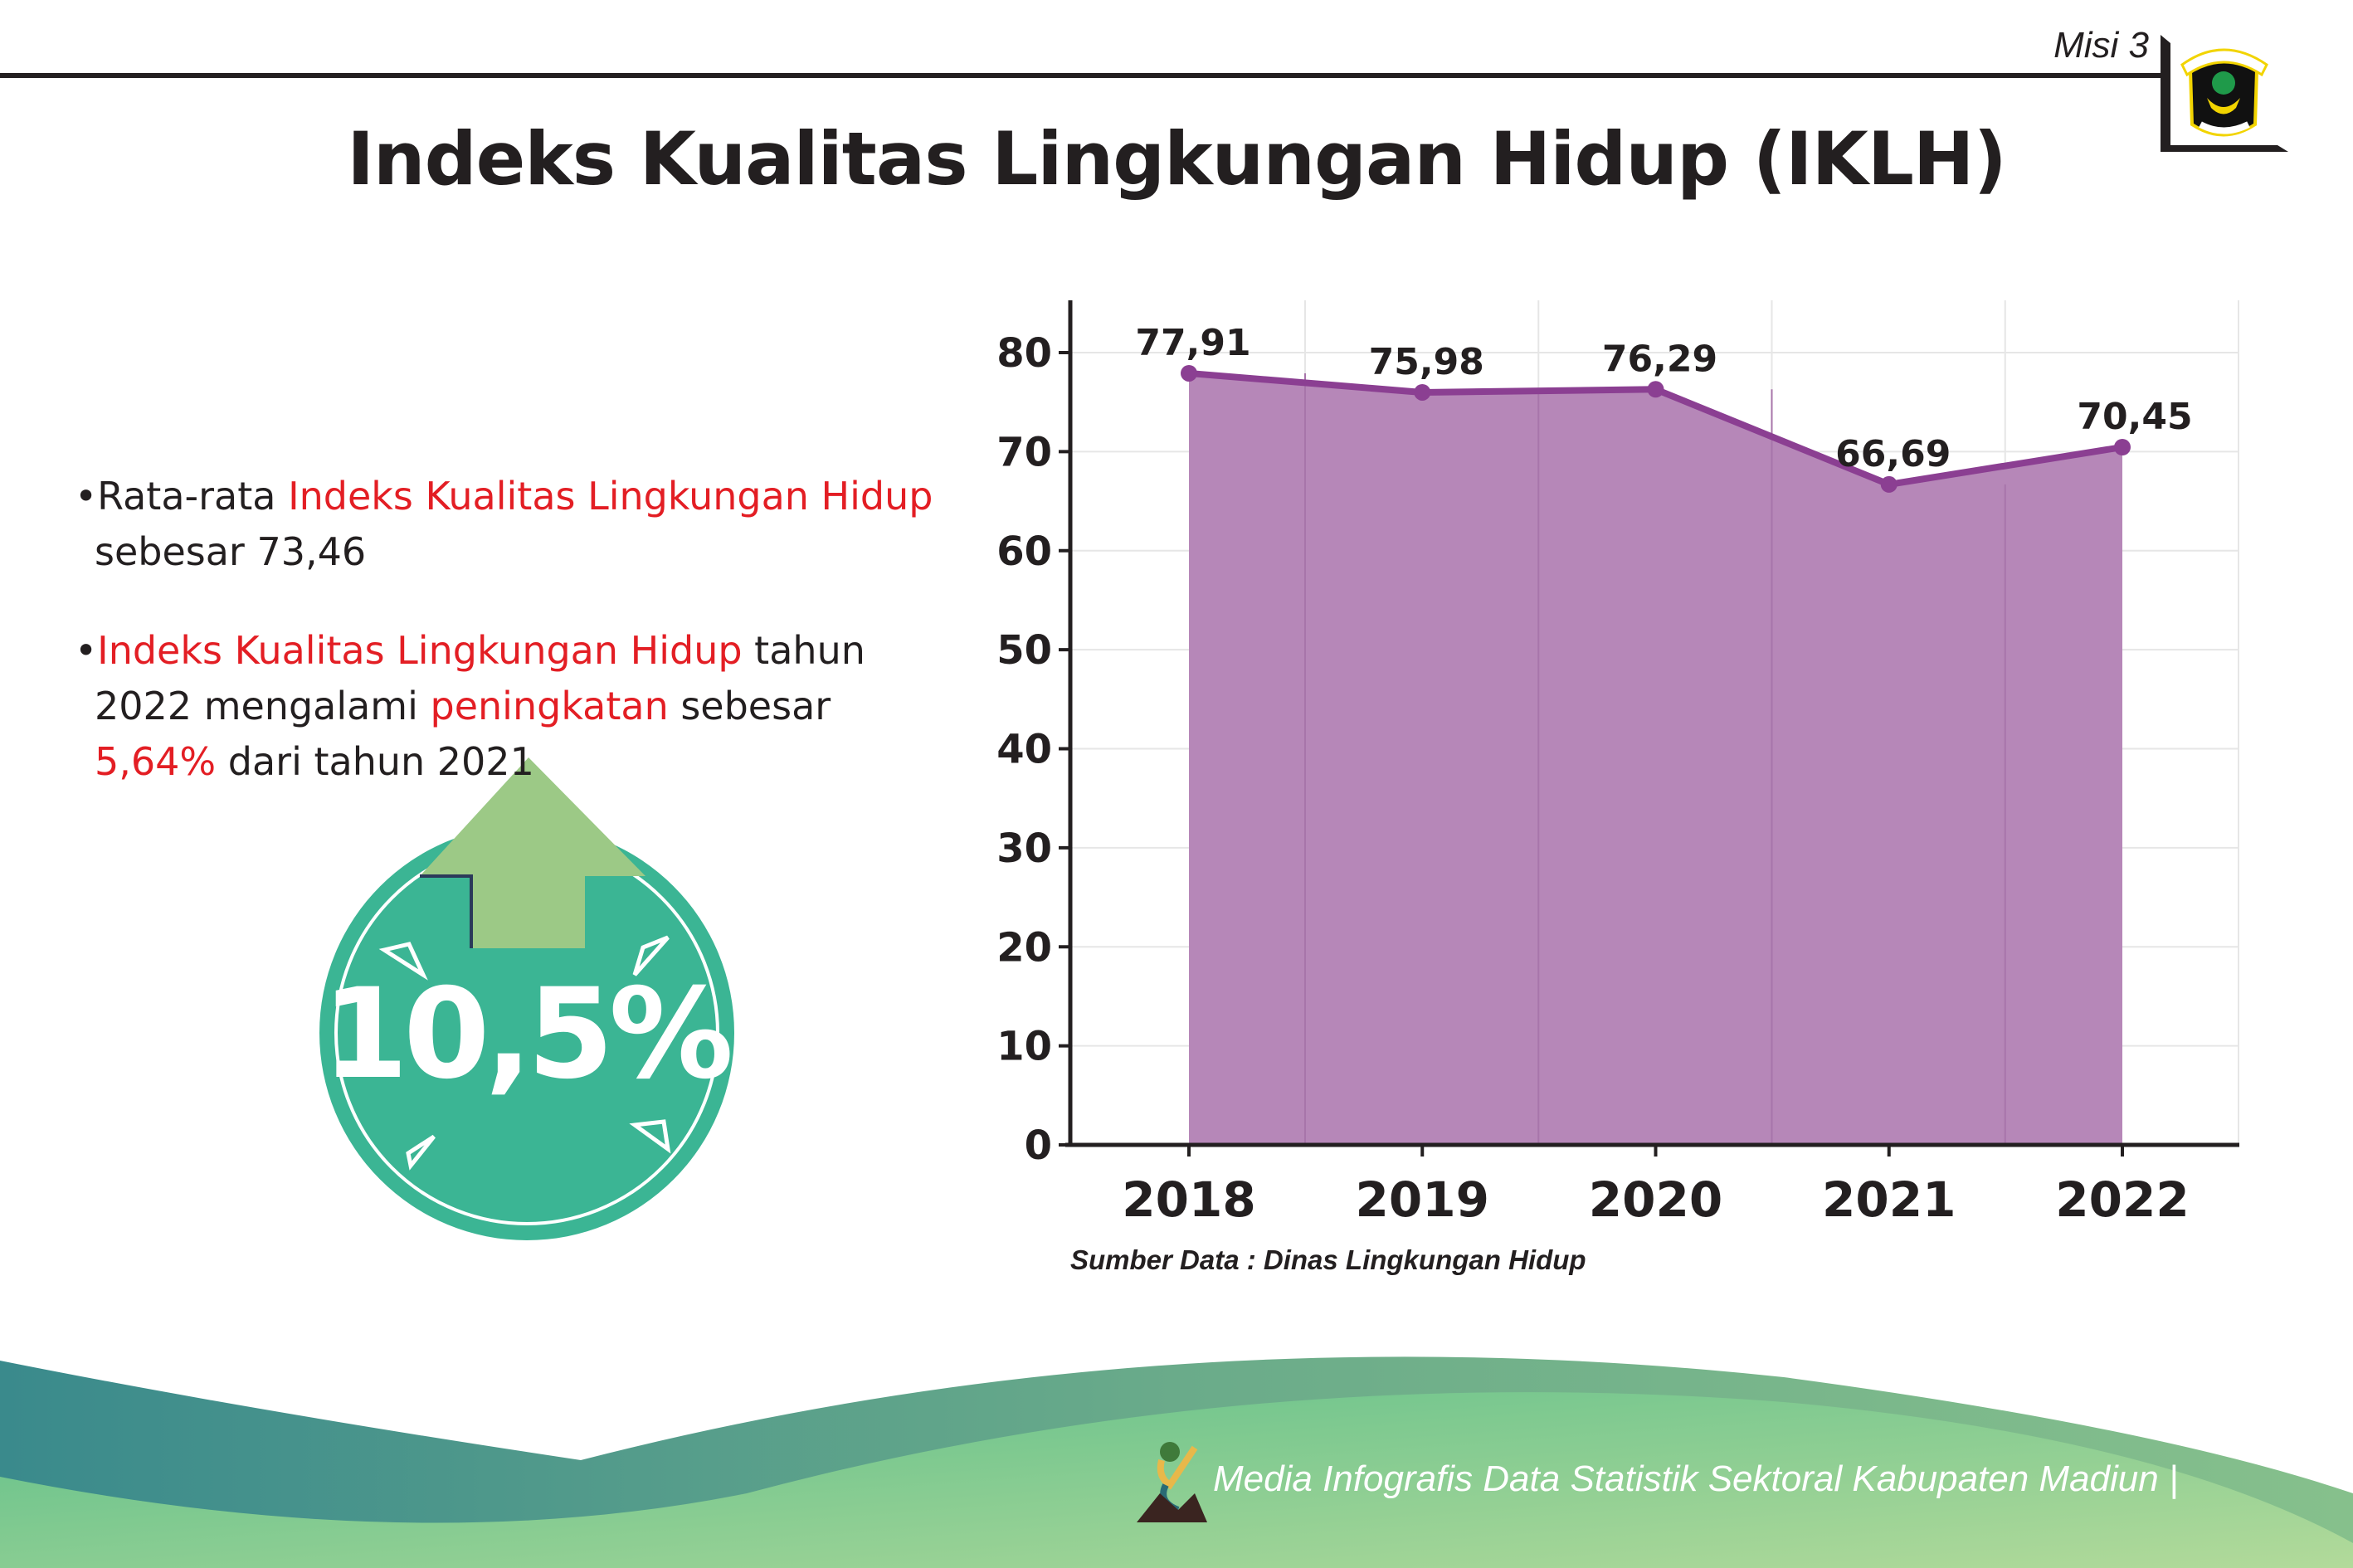 The width and height of the screenshot is (2353, 1568). I want to click on bullet1-prefix: Rata-rata, so click(193, 496).